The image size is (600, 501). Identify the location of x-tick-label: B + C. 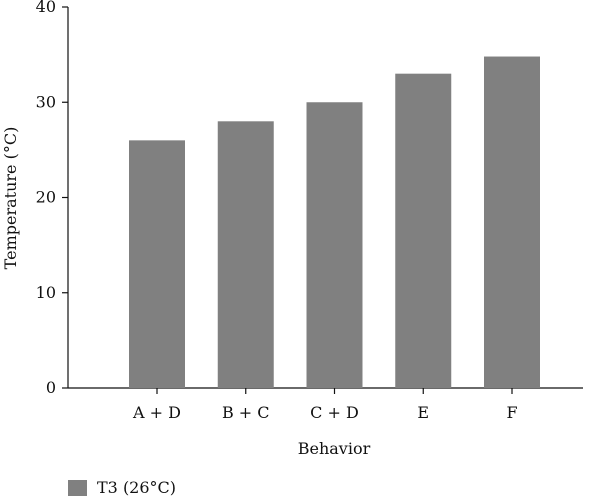
(246, 412).